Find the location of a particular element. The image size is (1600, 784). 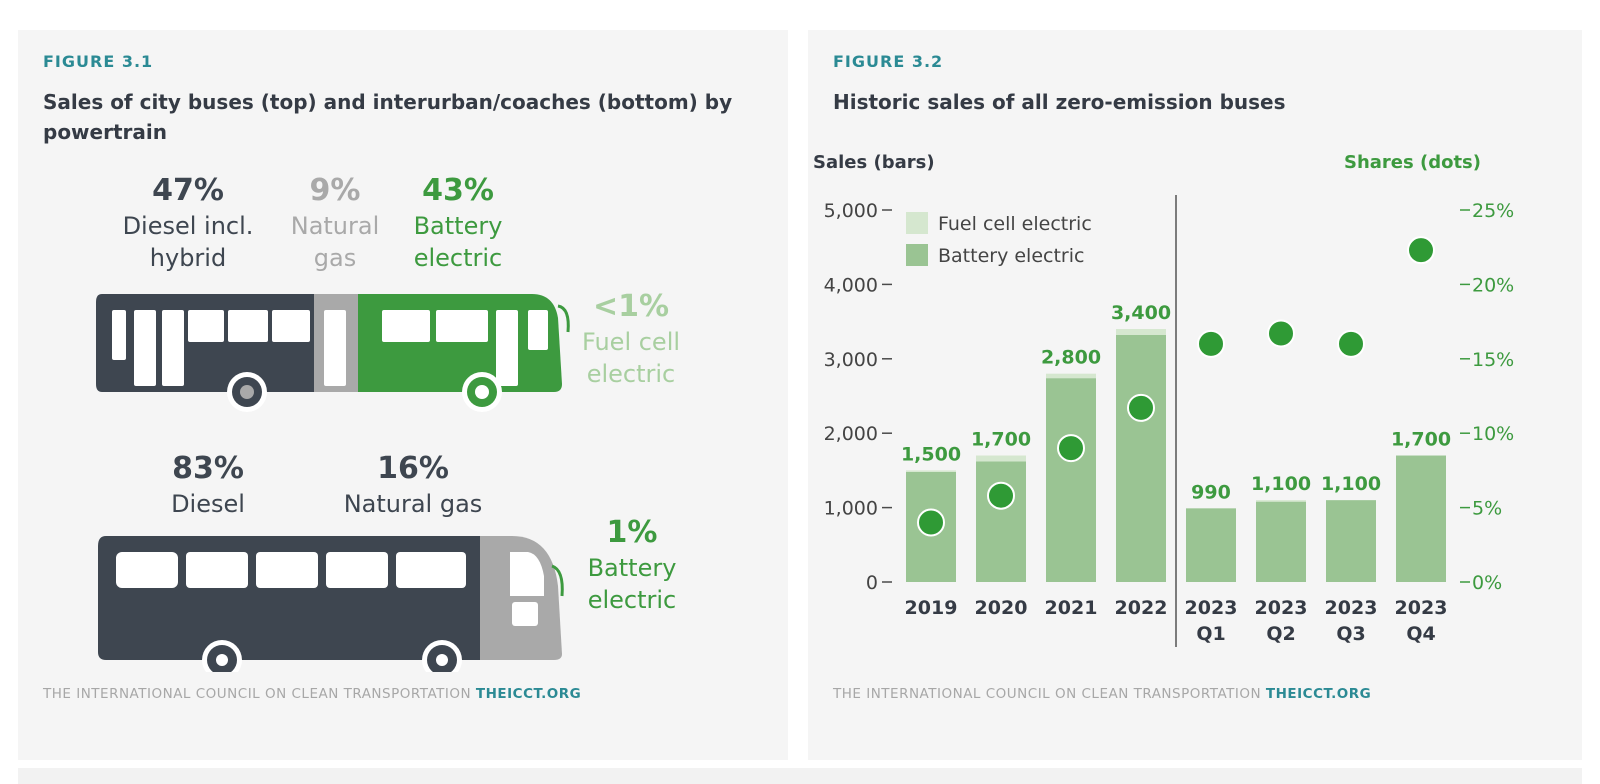

coach-gas-stat: 16% Natural gas is located at coordinates (413, 485).